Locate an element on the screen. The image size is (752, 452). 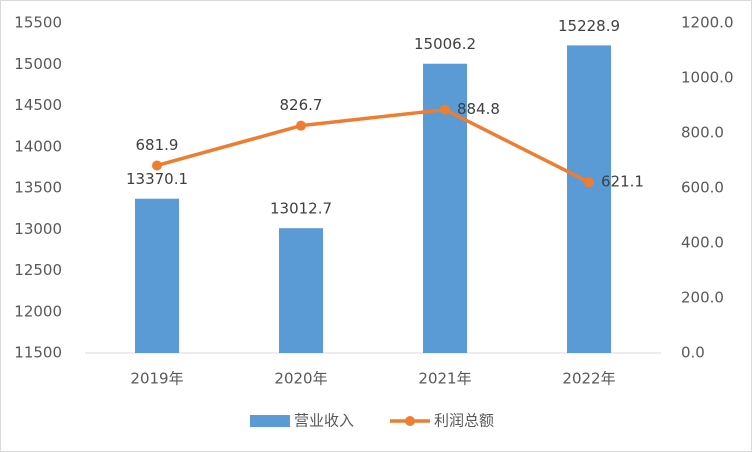
data-label: 884.8 is located at coordinates (478, 109).